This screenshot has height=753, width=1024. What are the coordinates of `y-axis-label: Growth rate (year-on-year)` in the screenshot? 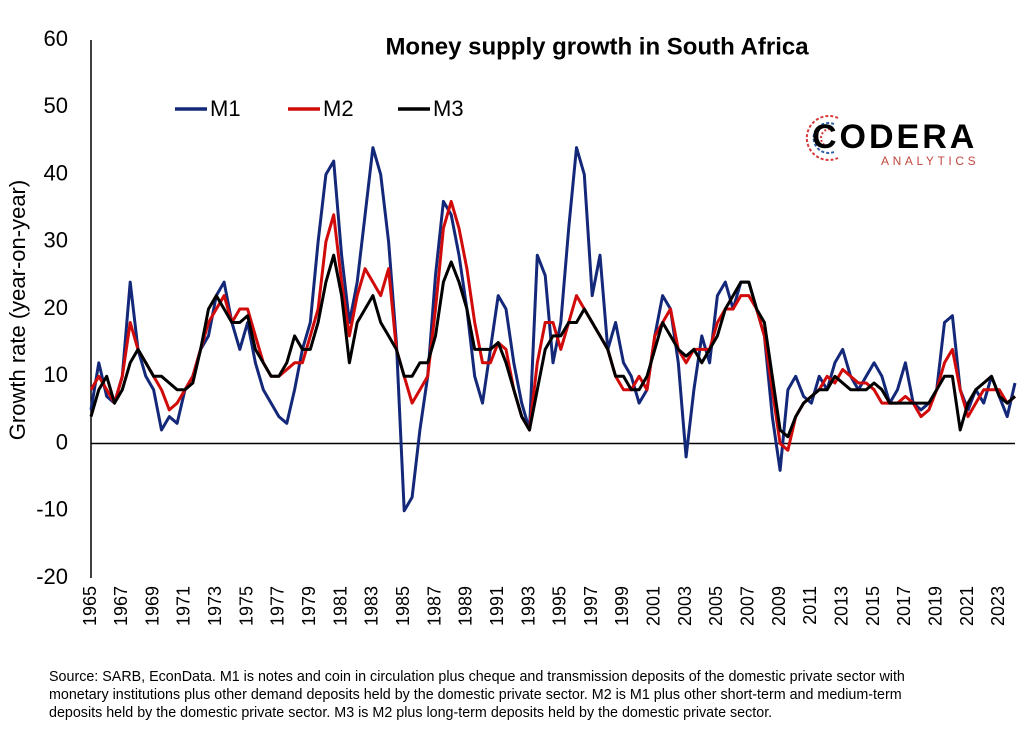 It's located at (17, 310).